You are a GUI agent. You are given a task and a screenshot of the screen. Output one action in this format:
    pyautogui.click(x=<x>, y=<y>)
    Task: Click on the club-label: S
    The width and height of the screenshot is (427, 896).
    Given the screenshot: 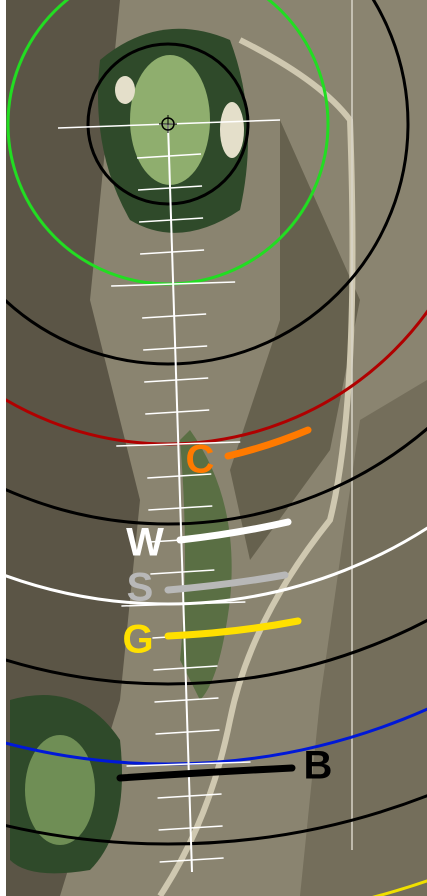 What is the action you would take?
    pyautogui.click(x=140, y=588)
    